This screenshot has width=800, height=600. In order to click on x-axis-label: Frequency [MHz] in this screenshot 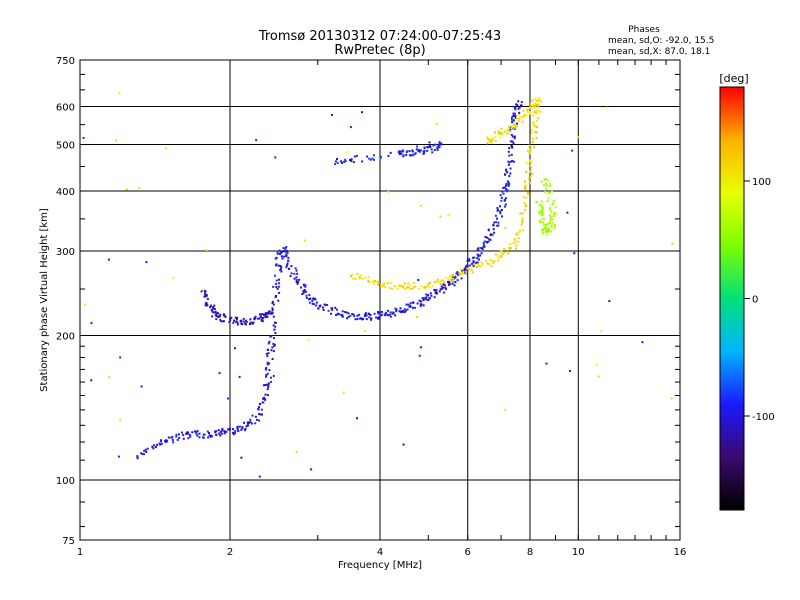, I will do `click(380, 565)`.